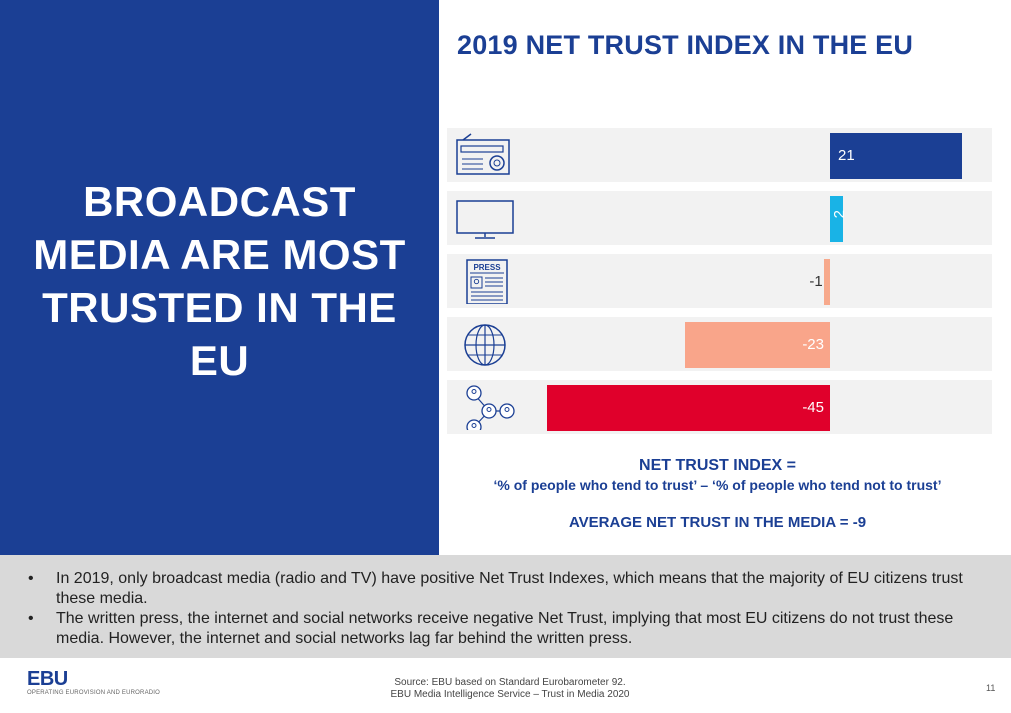 The height and width of the screenshot is (713, 1011). What do you see at coordinates (813, 407) in the screenshot?
I see `value-label-social: -45` at bounding box center [813, 407].